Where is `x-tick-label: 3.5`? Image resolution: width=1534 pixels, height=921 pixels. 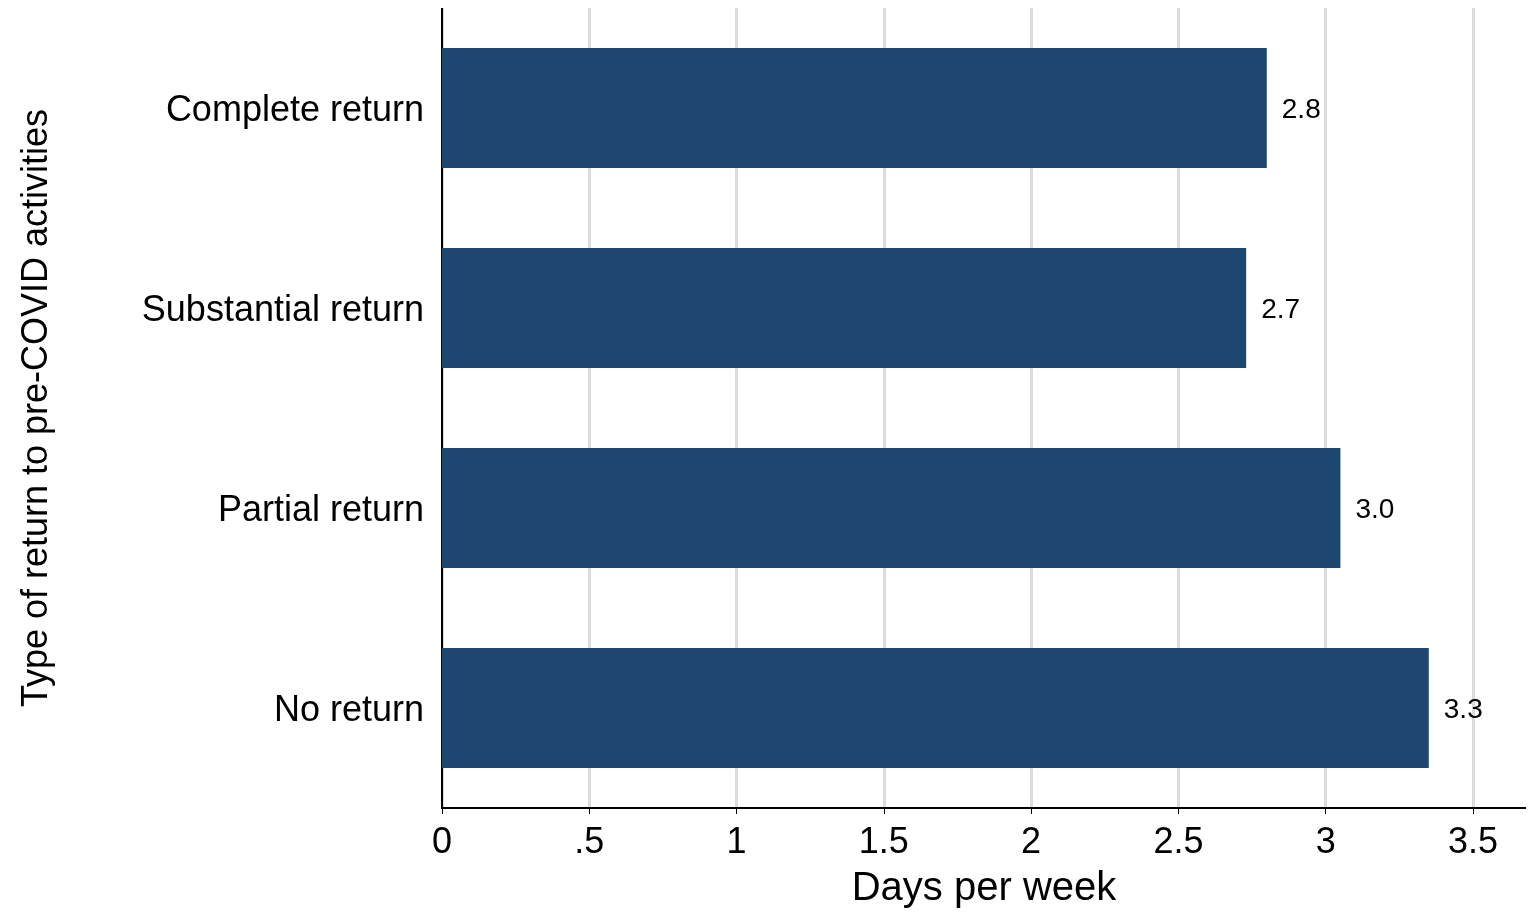
x-tick-label: 3.5 is located at coordinates (1472, 840).